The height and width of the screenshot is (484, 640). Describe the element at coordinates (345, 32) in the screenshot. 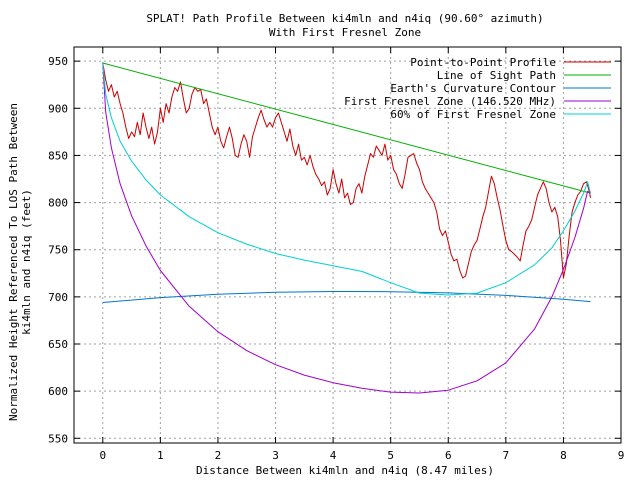

I see `chart-subtitle: With First Fresnel Zone` at that location.